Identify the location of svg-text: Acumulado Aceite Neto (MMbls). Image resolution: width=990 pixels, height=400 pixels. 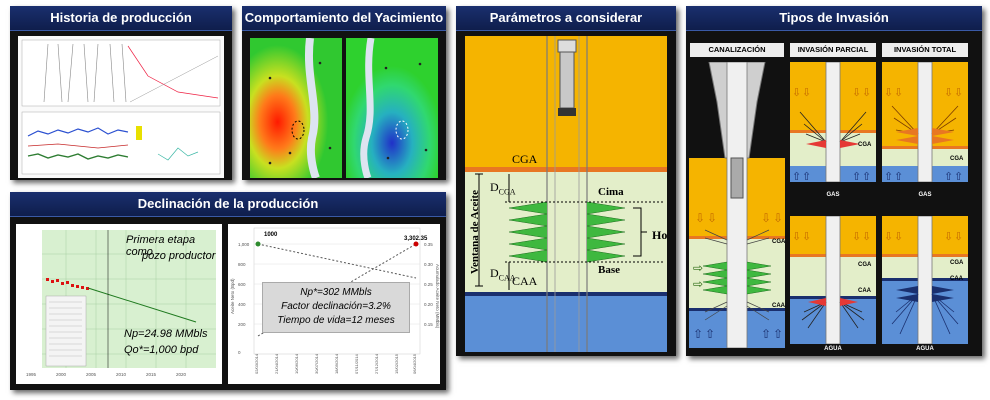
(437, 296).